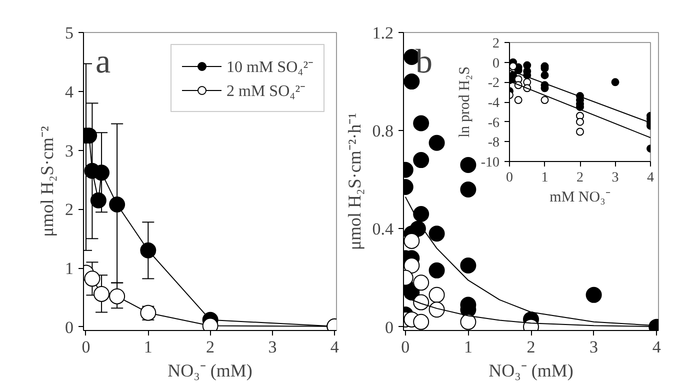  I want to click on y-tick-label: 0.4, so click(383, 229).